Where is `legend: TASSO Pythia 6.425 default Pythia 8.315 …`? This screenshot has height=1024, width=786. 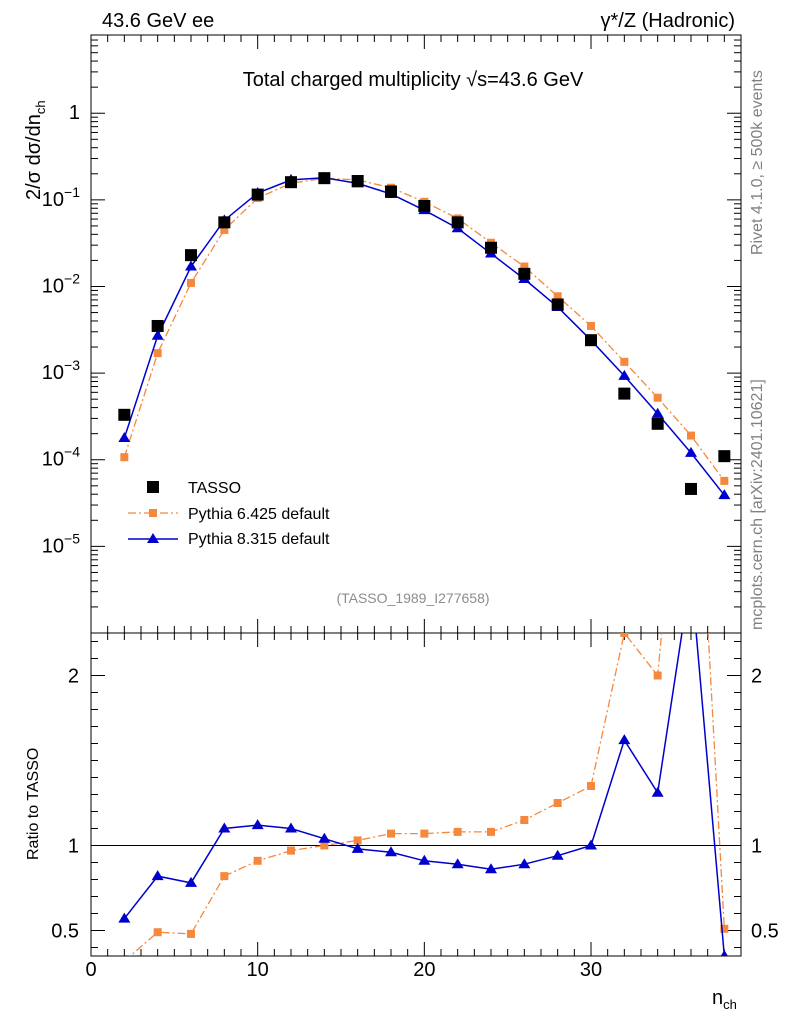 legend: TASSO Pythia 6.425 default Pythia 8.315 … is located at coordinates (229, 514).